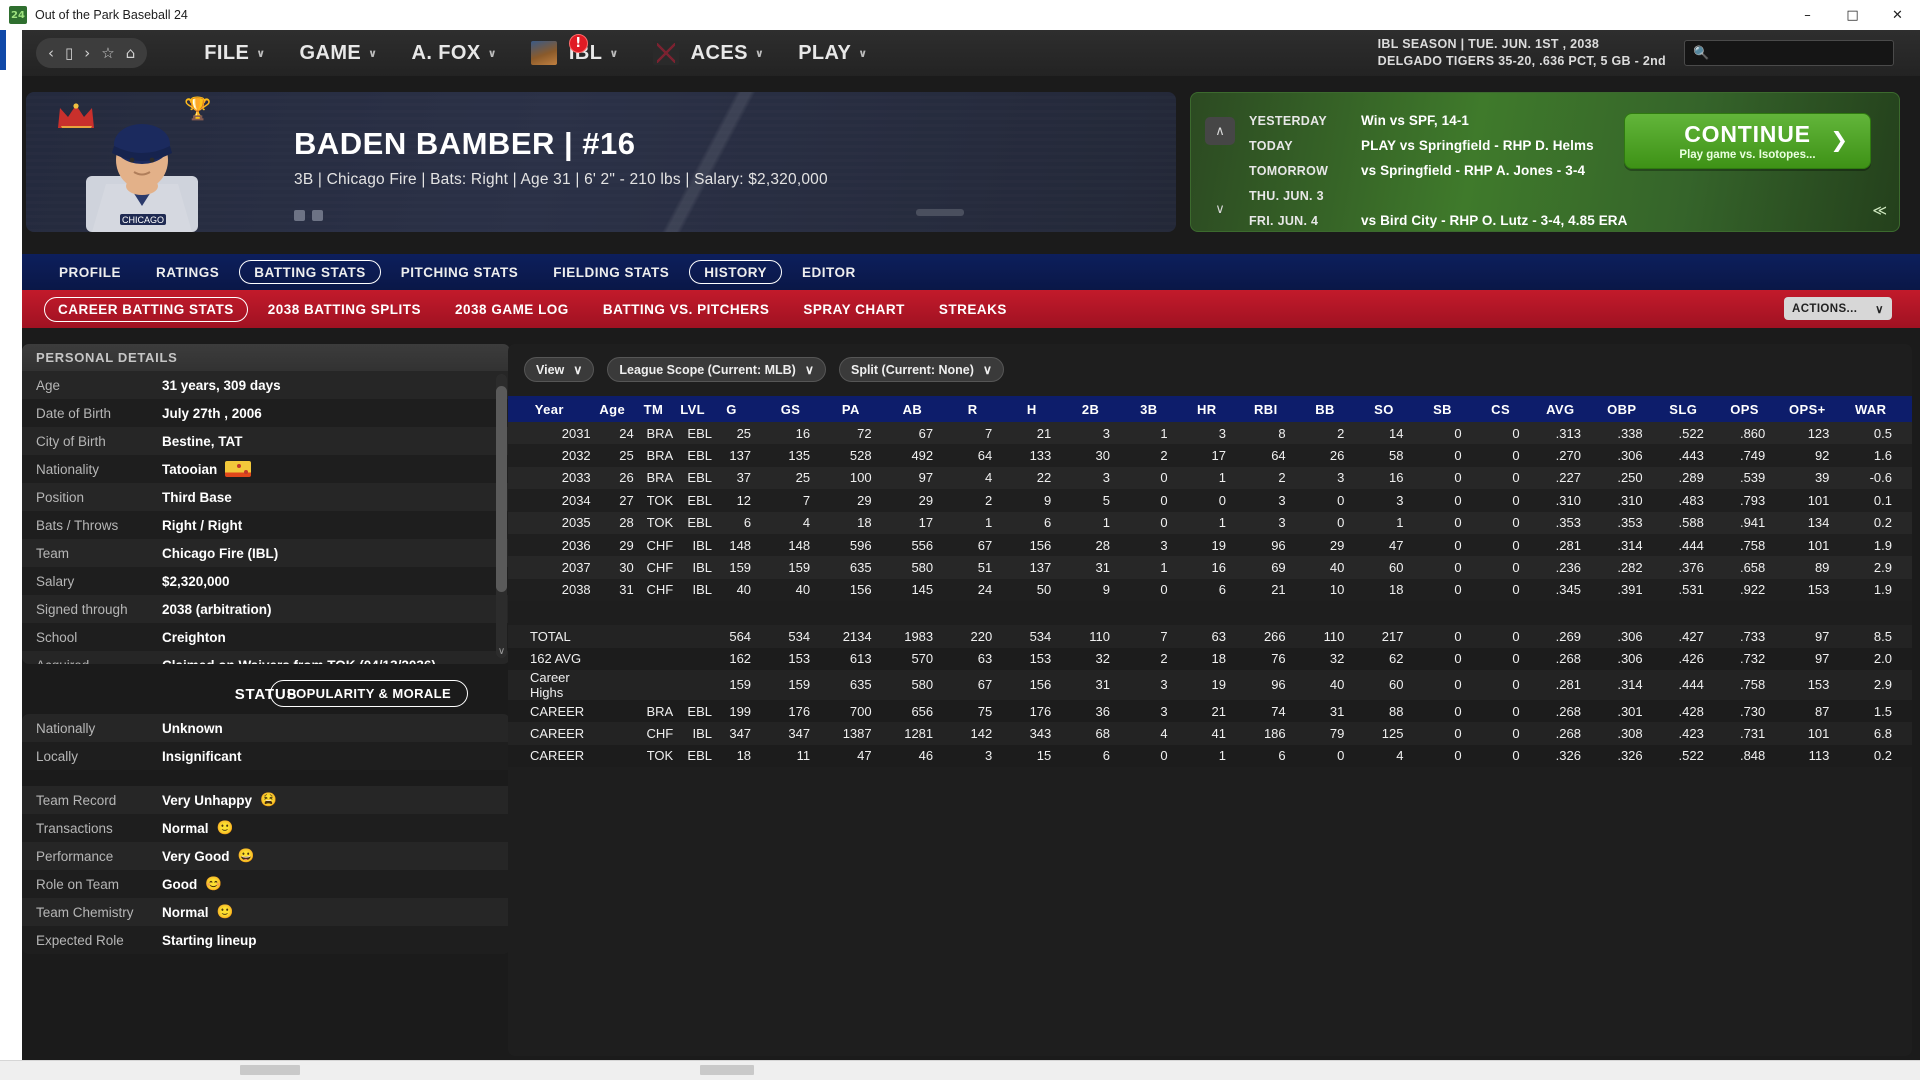 This screenshot has height=1080, width=1920. What do you see at coordinates (549, 409) in the screenshot?
I see `column-header-year: Year` at bounding box center [549, 409].